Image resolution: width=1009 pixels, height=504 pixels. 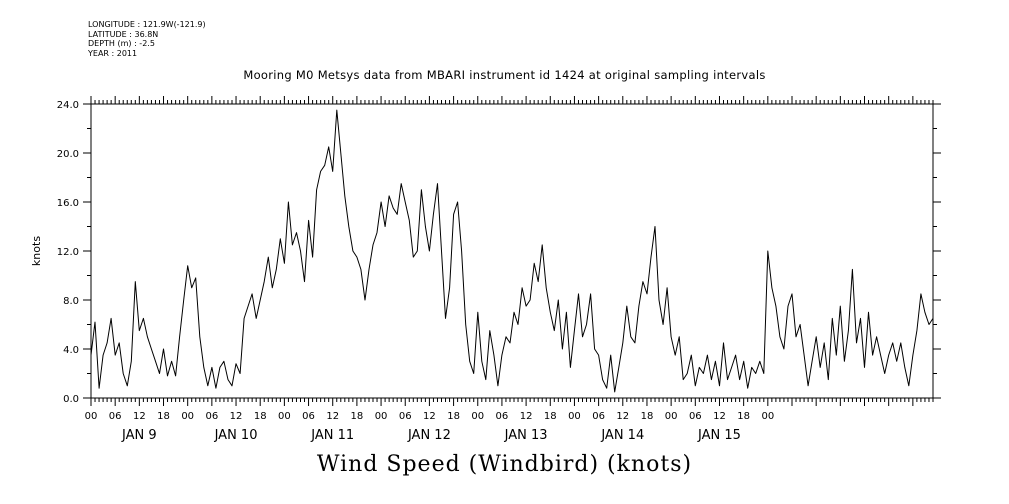 What do you see at coordinates (68, 252) in the screenshot?
I see `y-tick-label: 12.0` at bounding box center [68, 252].